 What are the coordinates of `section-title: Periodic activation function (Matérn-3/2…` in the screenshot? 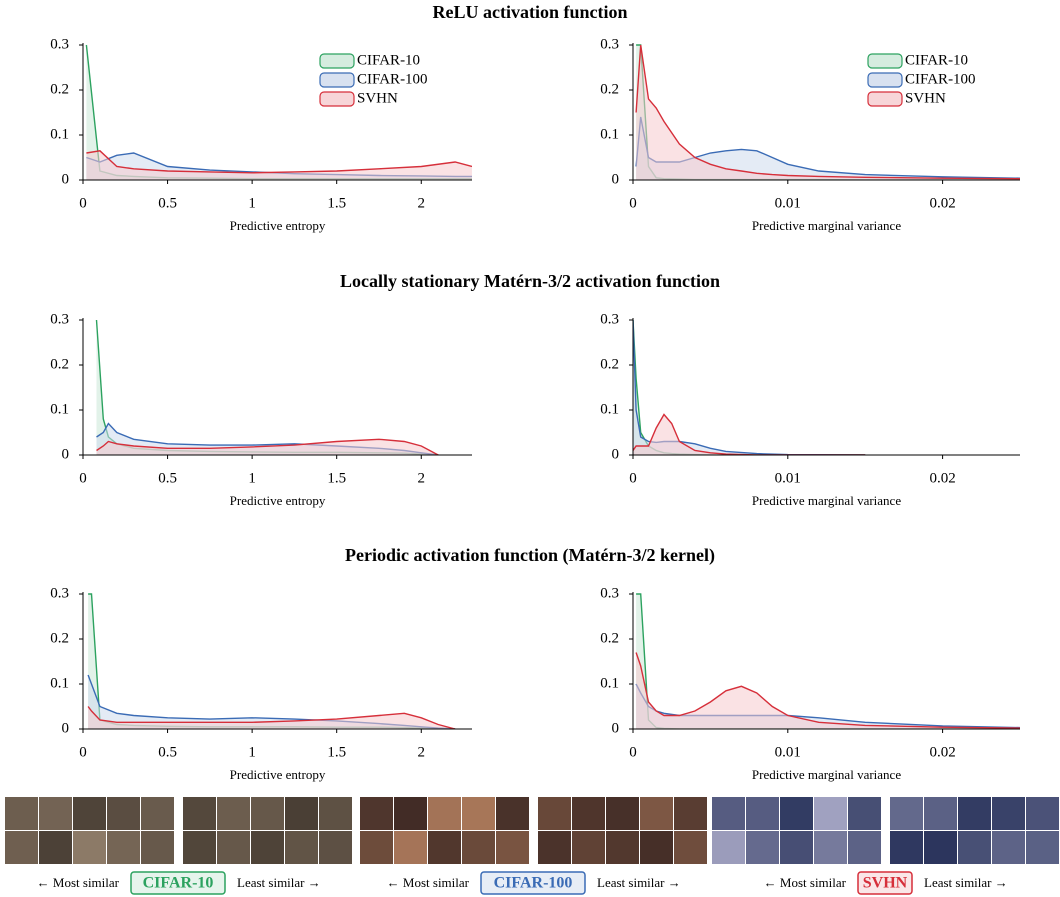 It's located at (530, 555).